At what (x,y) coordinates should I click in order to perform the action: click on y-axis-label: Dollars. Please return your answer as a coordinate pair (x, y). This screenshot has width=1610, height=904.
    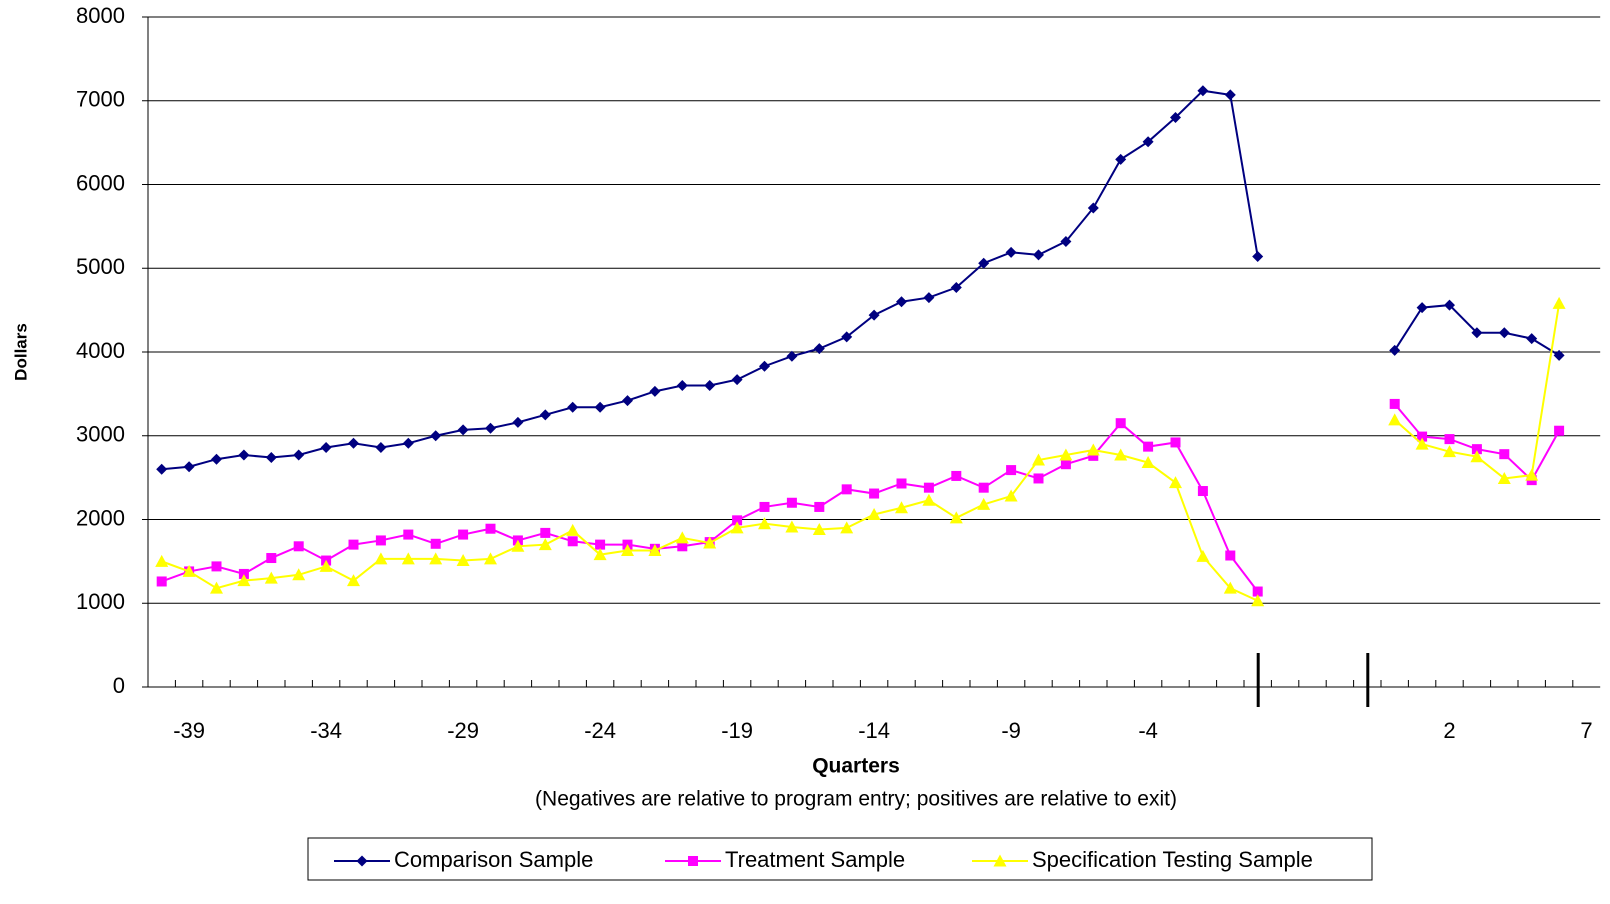
    Looking at the image, I should click on (20, 352).